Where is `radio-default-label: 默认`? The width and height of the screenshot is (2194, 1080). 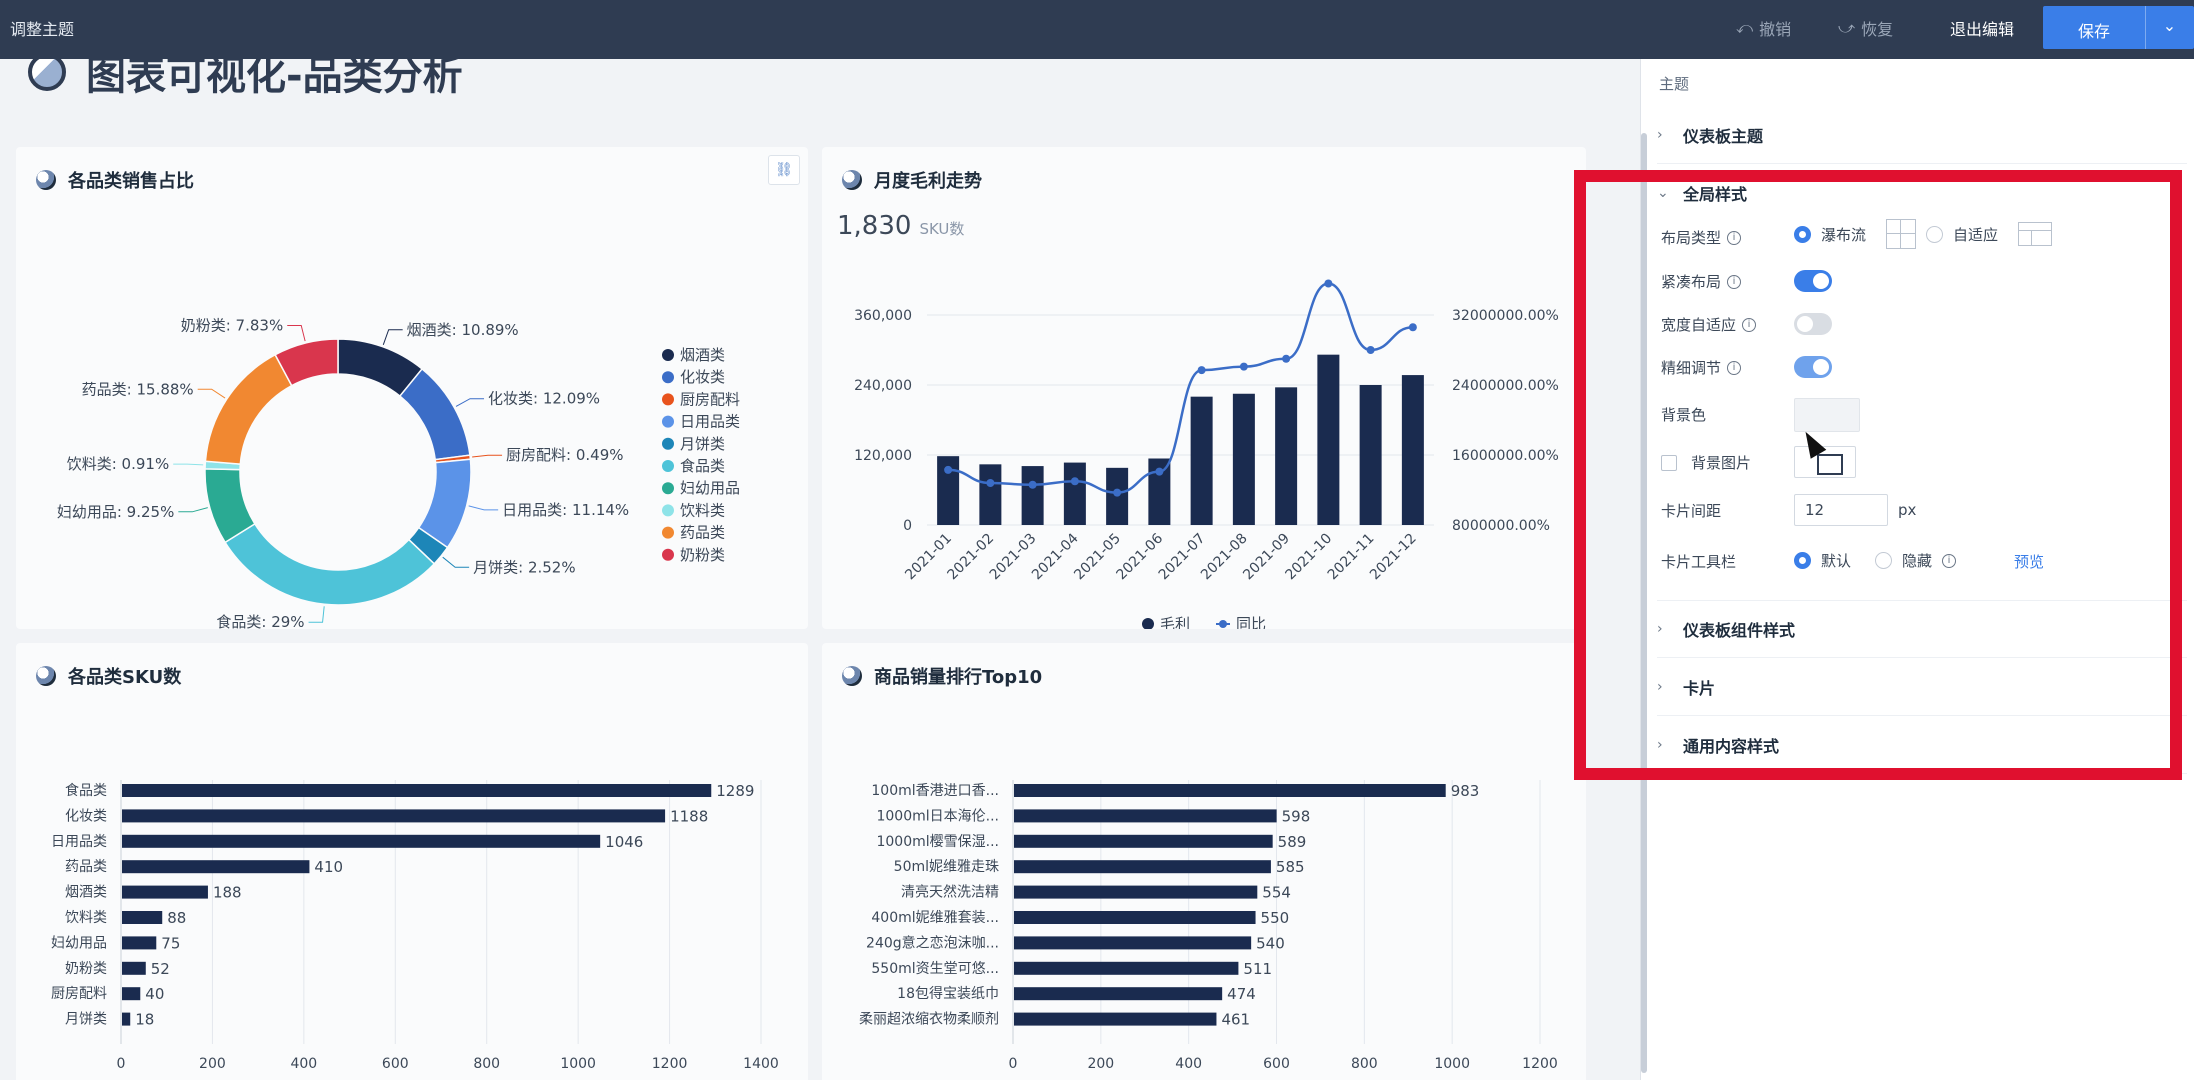
radio-default-label: 默认 is located at coordinates (1836, 561).